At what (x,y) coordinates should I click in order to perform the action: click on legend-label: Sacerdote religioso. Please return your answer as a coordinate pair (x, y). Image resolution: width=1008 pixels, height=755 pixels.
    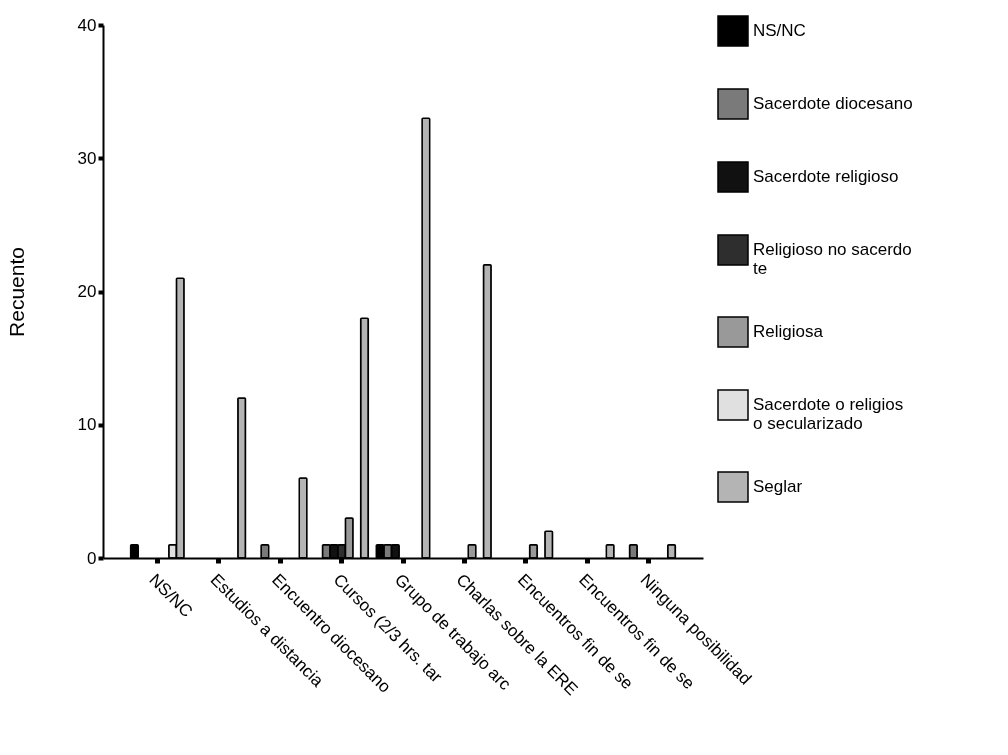
    Looking at the image, I should click on (826, 176).